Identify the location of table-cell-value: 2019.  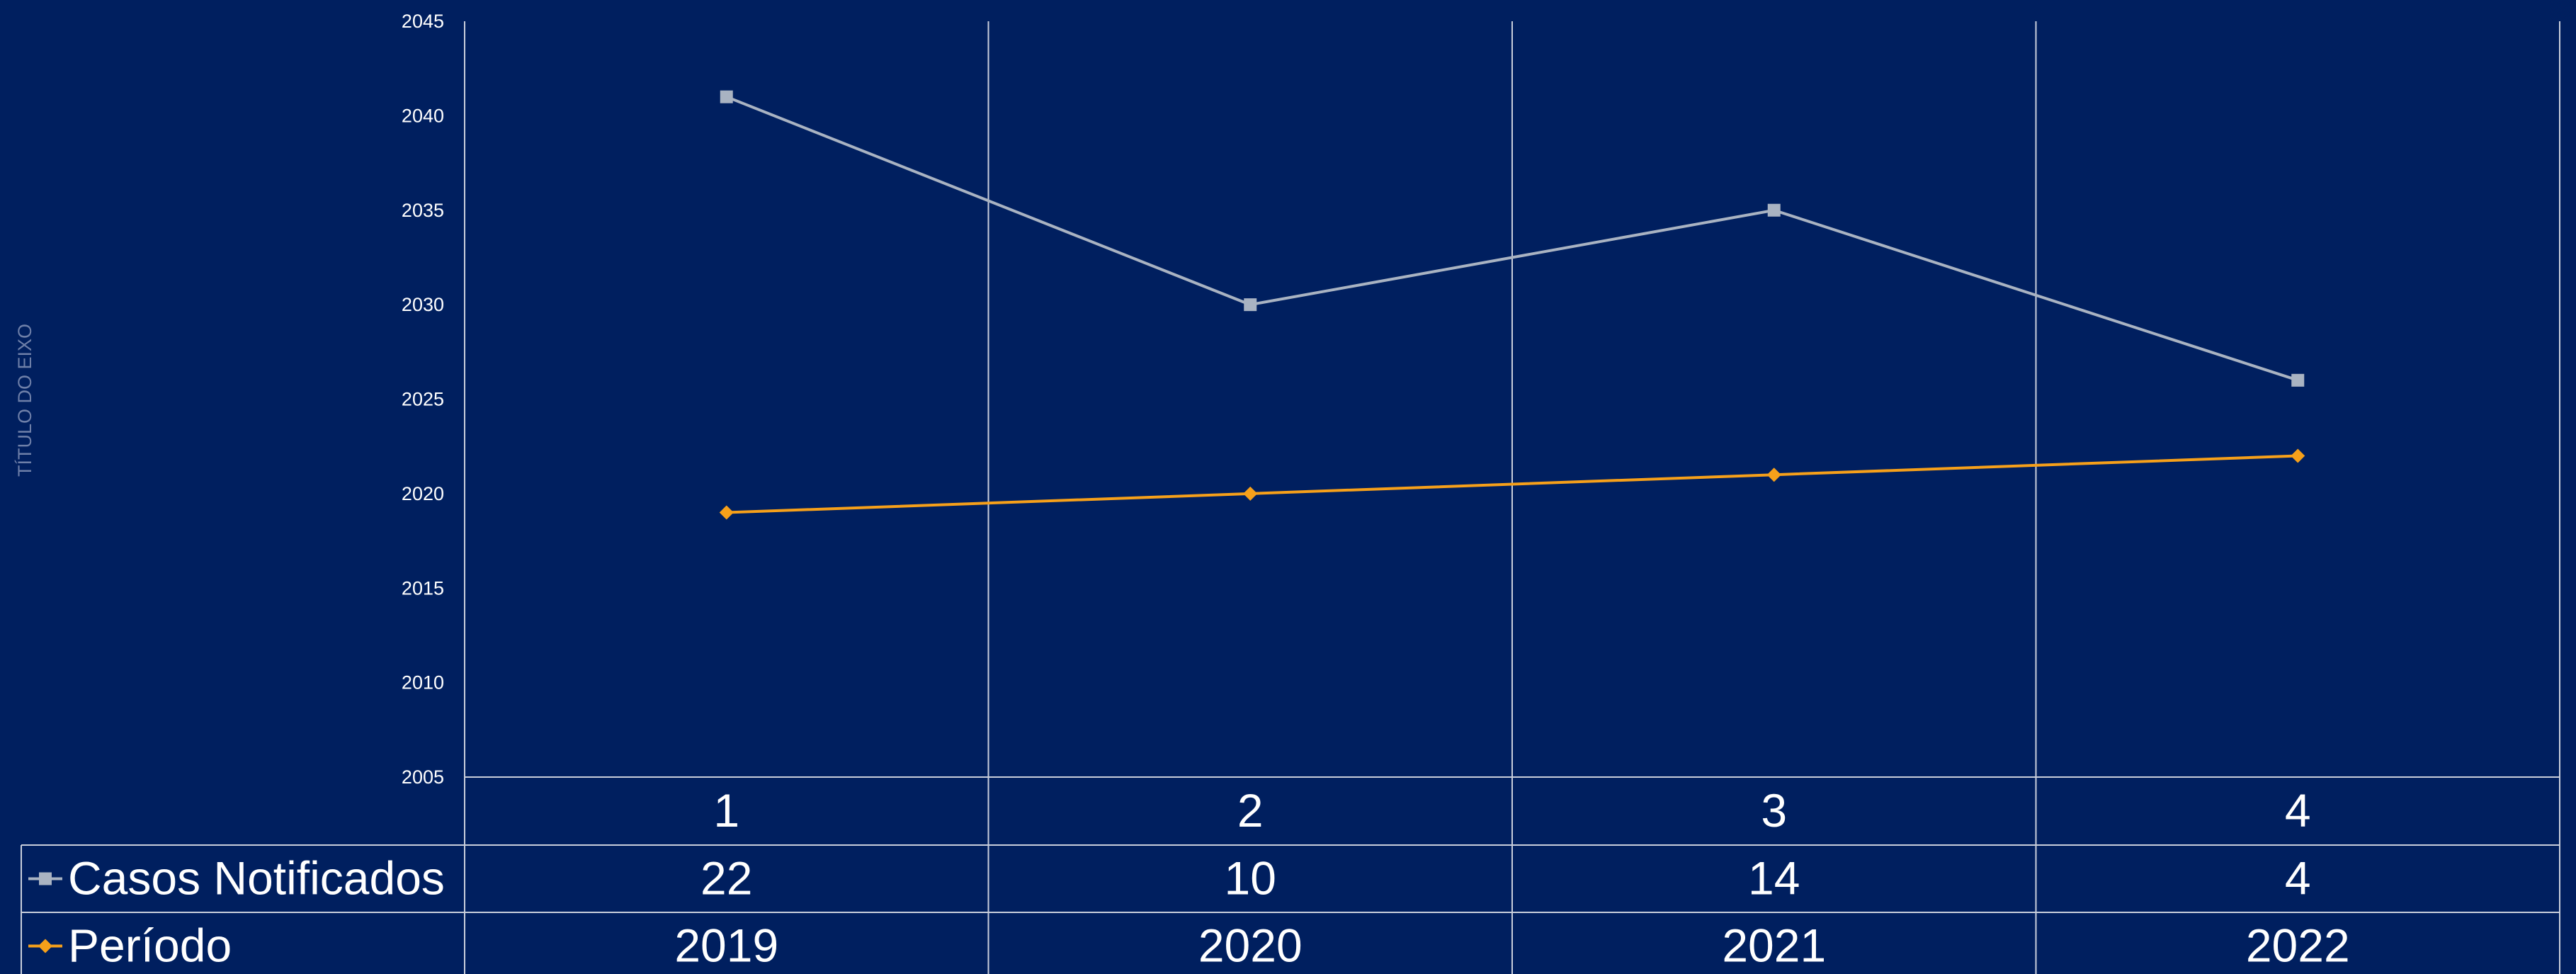
(726, 945).